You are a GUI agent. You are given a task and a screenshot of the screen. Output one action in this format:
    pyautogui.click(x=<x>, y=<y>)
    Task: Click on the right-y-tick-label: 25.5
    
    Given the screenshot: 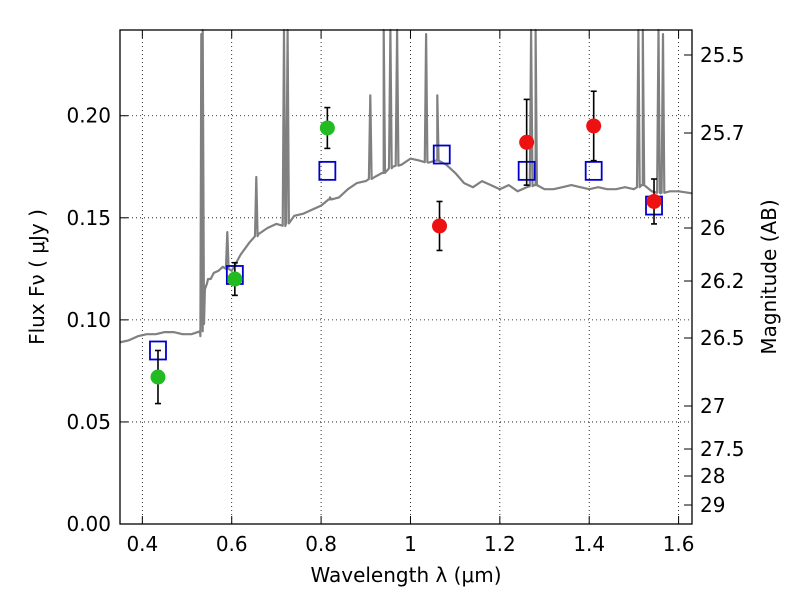 What is the action you would take?
    pyautogui.click(x=722, y=55)
    